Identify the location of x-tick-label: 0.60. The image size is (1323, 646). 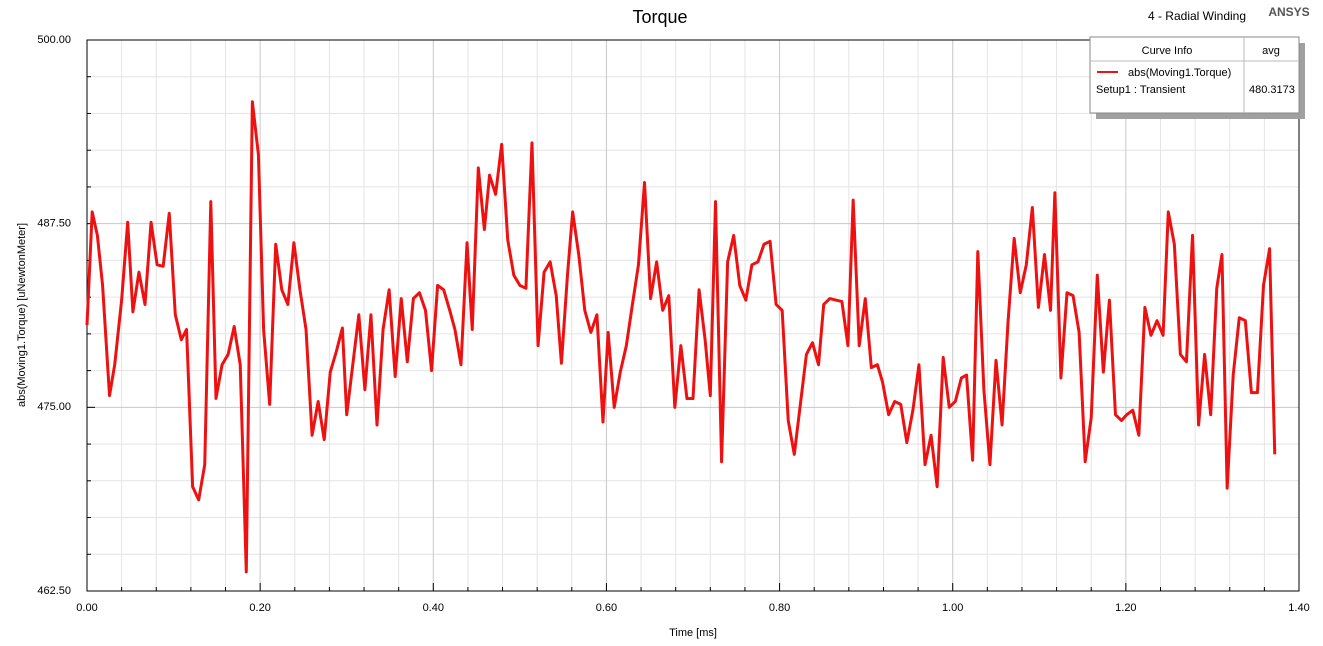
(606, 608).